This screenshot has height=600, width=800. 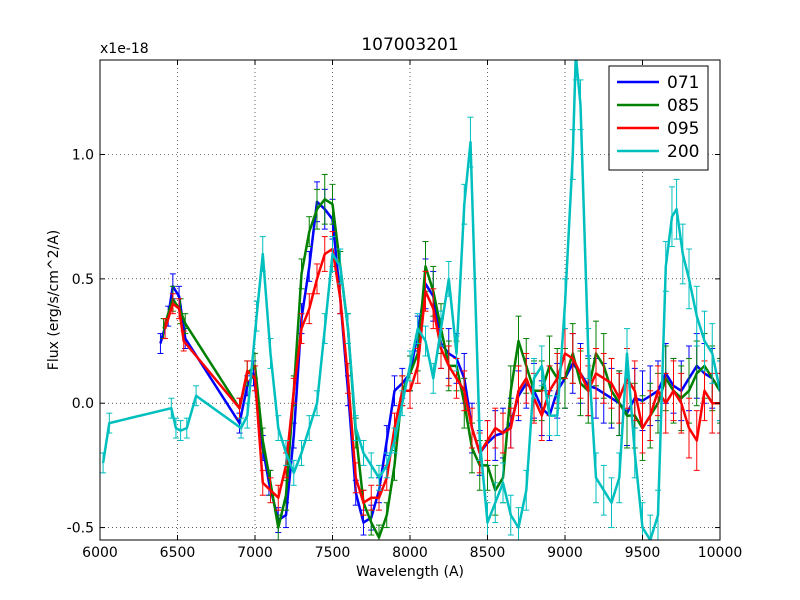 What do you see at coordinates (565, 553) in the screenshot?
I see `x-tick-label: 9000` at bounding box center [565, 553].